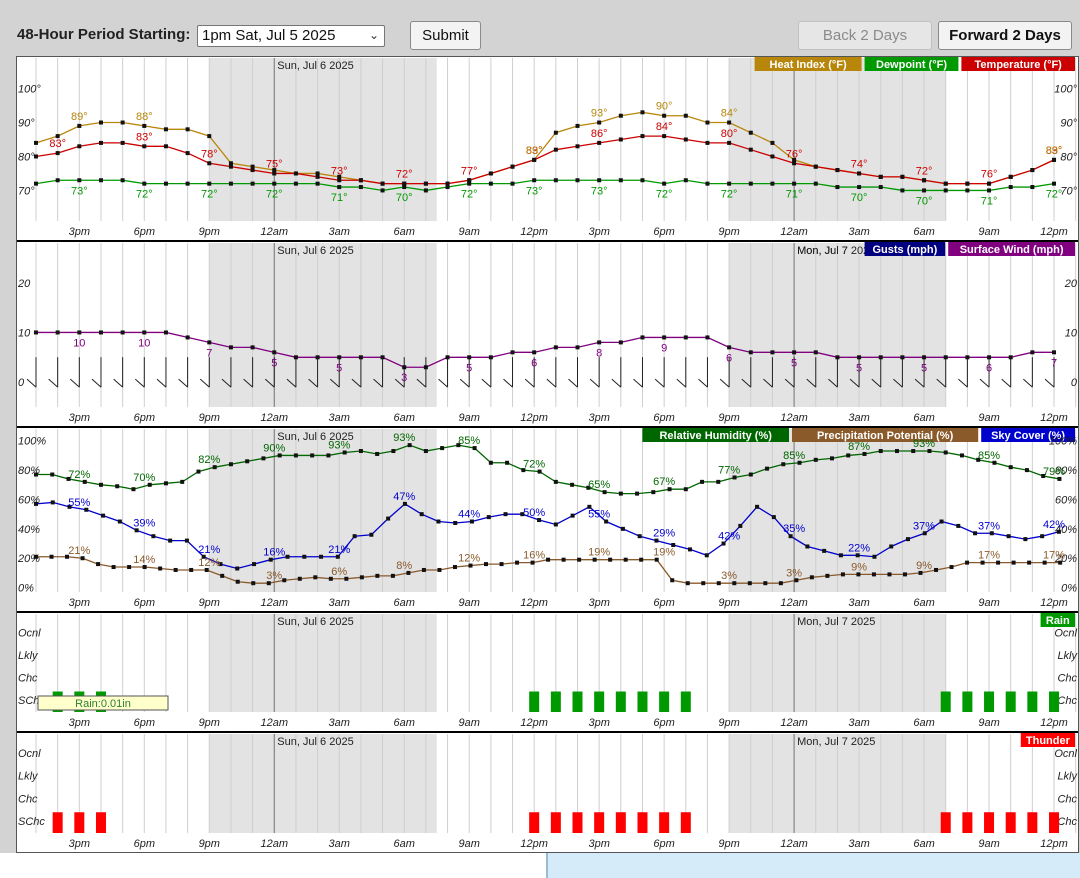  What do you see at coordinates (859, 548) in the screenshot?
I see `sky-cover-label: 22%` at bounding box center [859, 548].